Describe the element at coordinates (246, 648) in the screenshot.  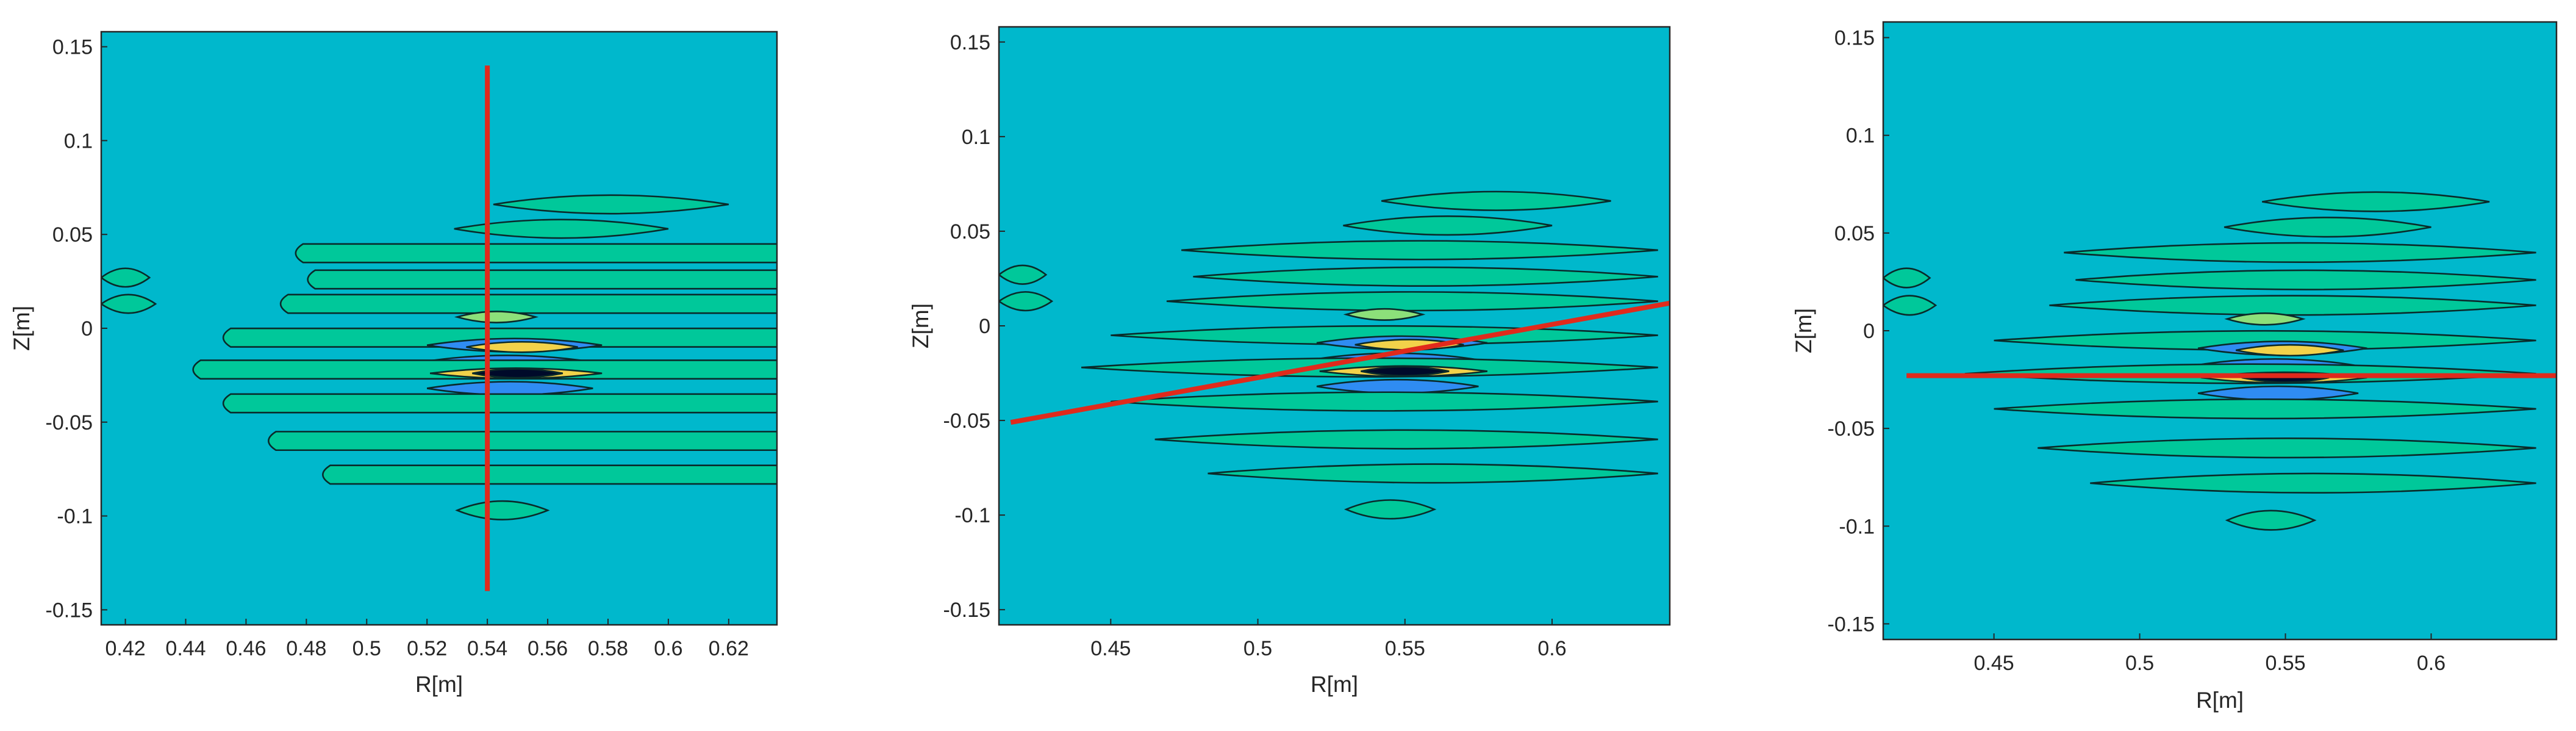
I see `x-tick-label: 0.46` at that location.